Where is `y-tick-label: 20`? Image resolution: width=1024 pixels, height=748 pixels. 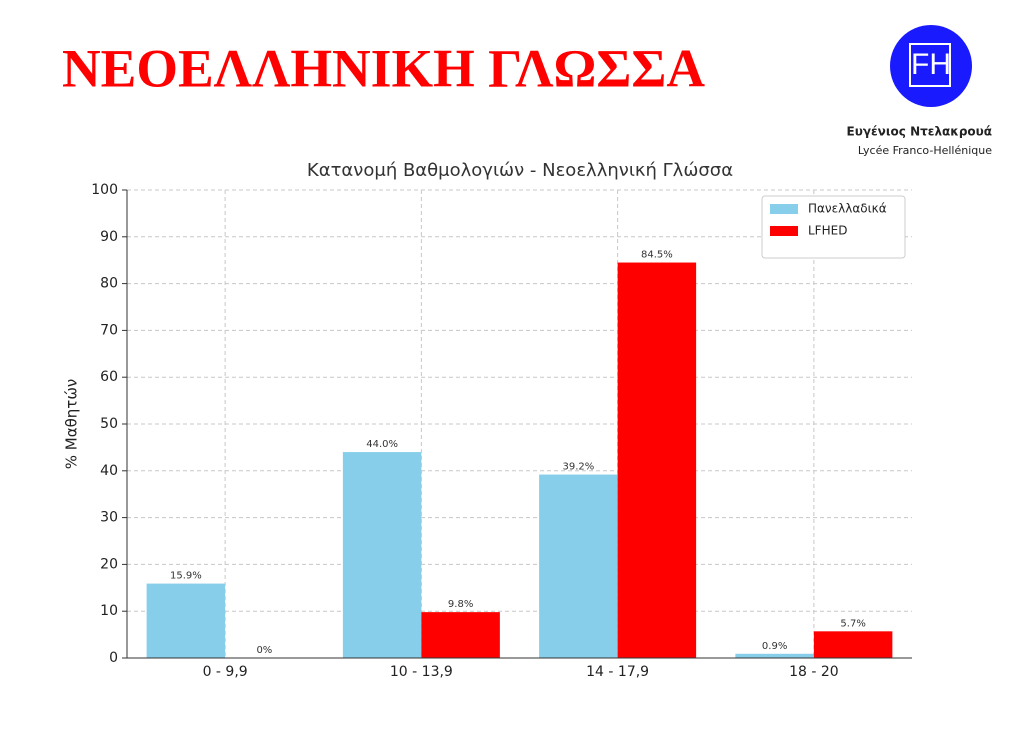
y-tick-label: 20 is located at coordinates (109, 564).